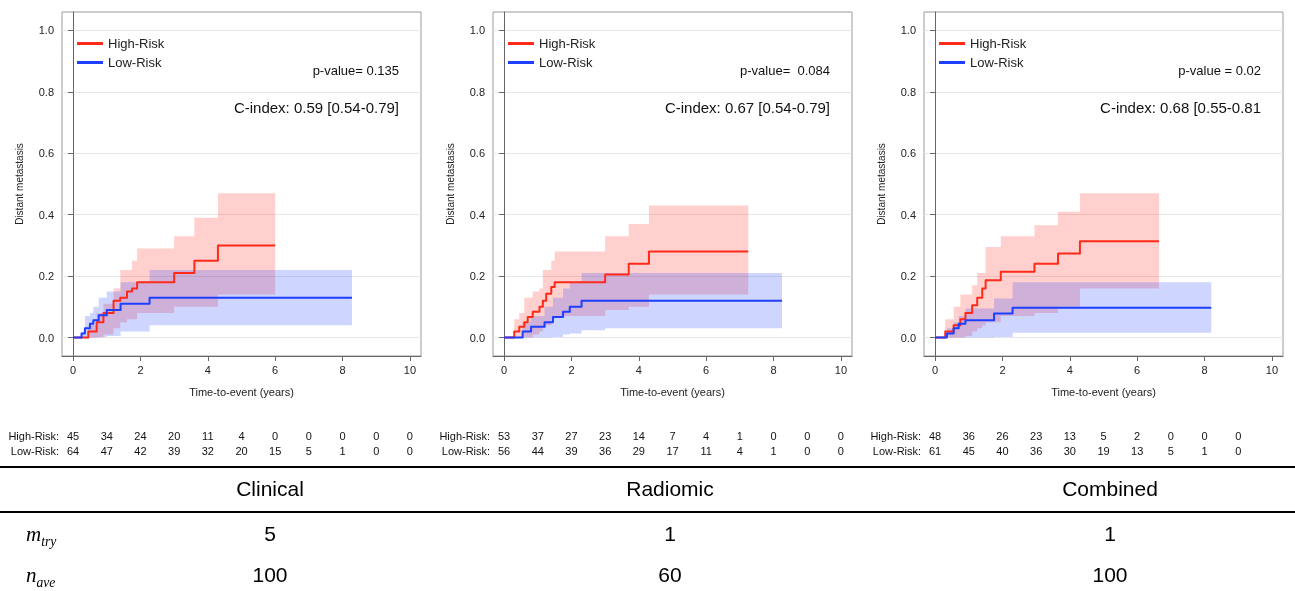 Image resolution: width=1295 pixels, height=591 pixels. I want to click on text: High-Risk: 53 37 27 23 14 7 4 1 0 0 0, so click(641, 435).